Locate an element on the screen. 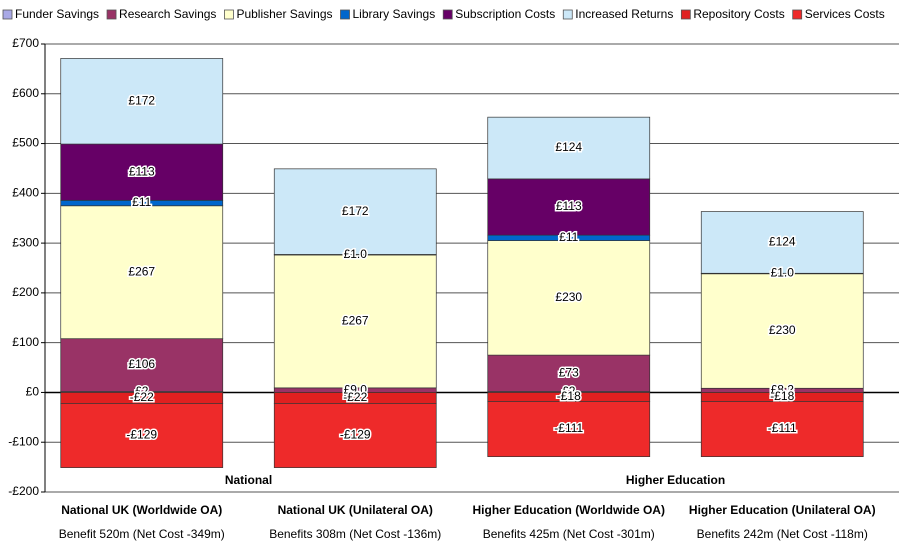 This screenshot has height=542, width=899. legend-label: Services Costs is located at coordinates (845, 14).